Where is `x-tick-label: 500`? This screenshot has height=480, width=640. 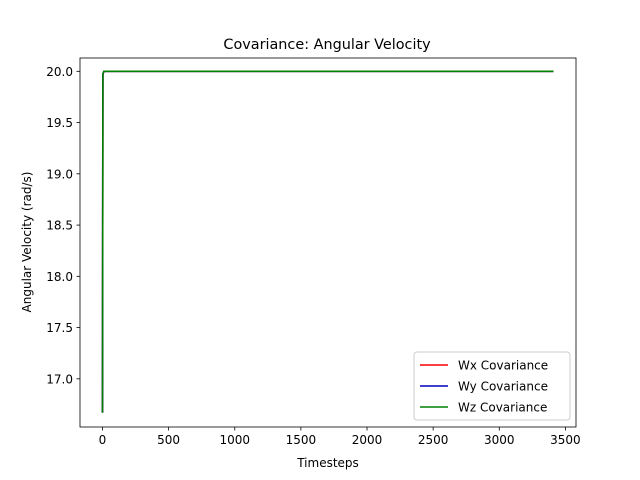
x-tick-label: 500 is located at coordinates (168, 440).